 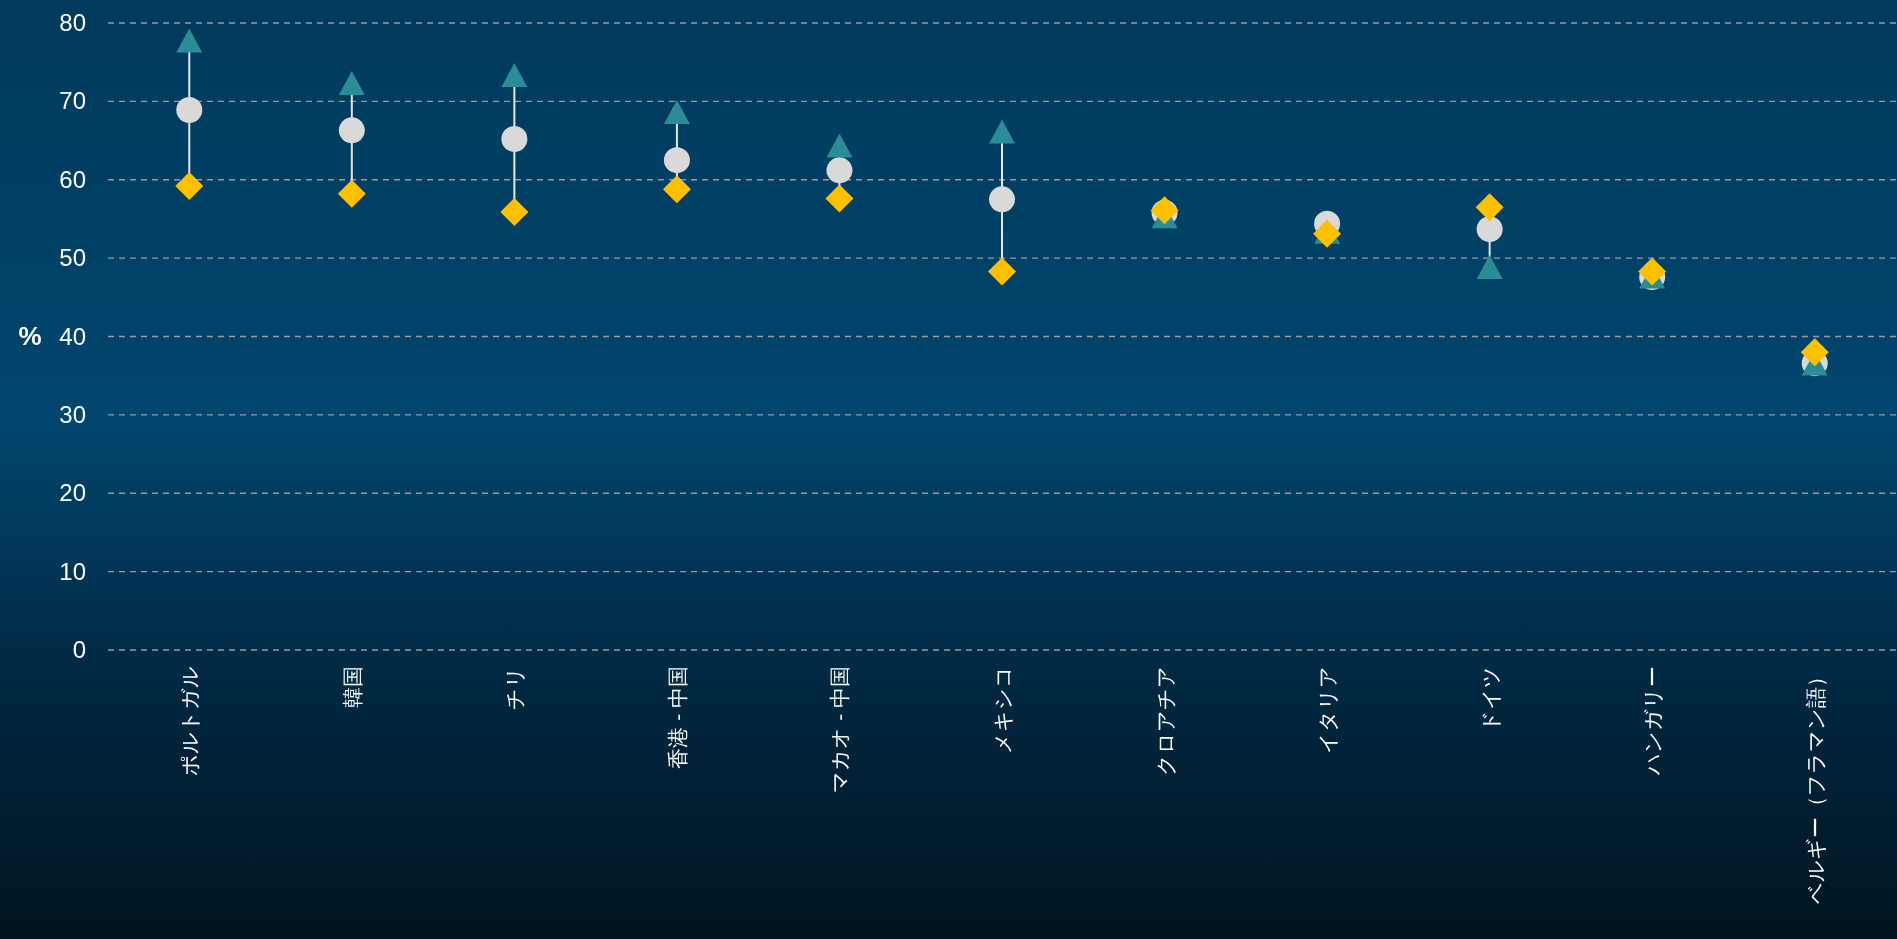 What do you see at coordinates (1490, 699) in the screenshot?
I see `x-tick-label: ドイツ` at bounding box center [1490, 699].